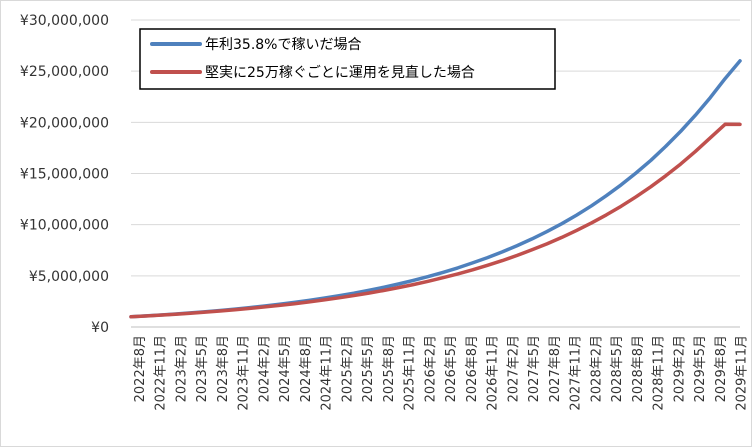  What do you see at coordinates (100, 328) in the screenshot?
I see `y-tick-label: ¥0` at bounding box center [100, 328].